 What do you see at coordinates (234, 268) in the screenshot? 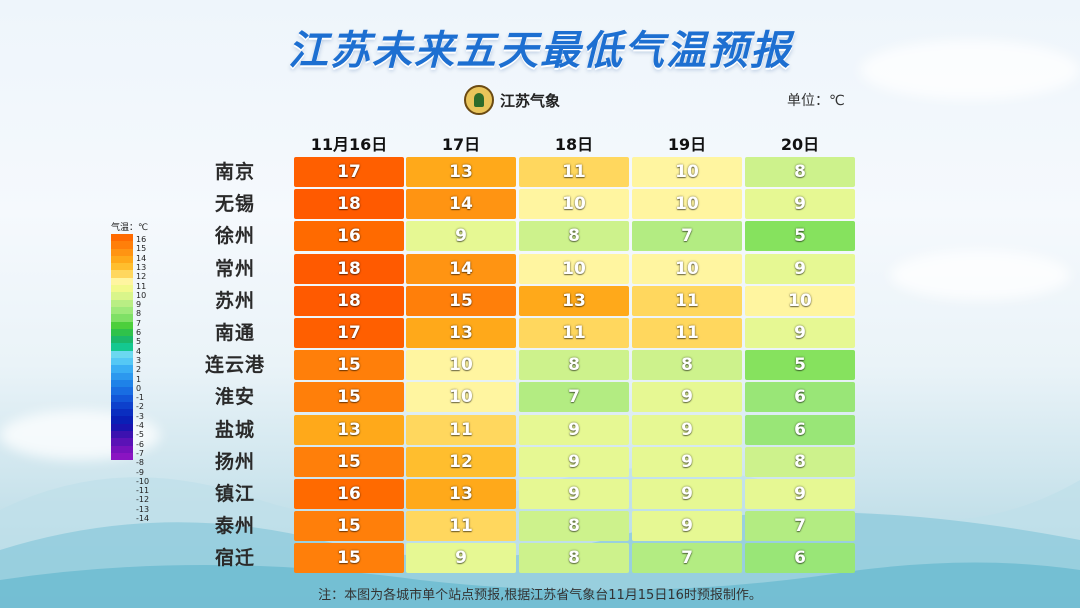
I see `city-name: 常州` at bounding box center [234, 268].